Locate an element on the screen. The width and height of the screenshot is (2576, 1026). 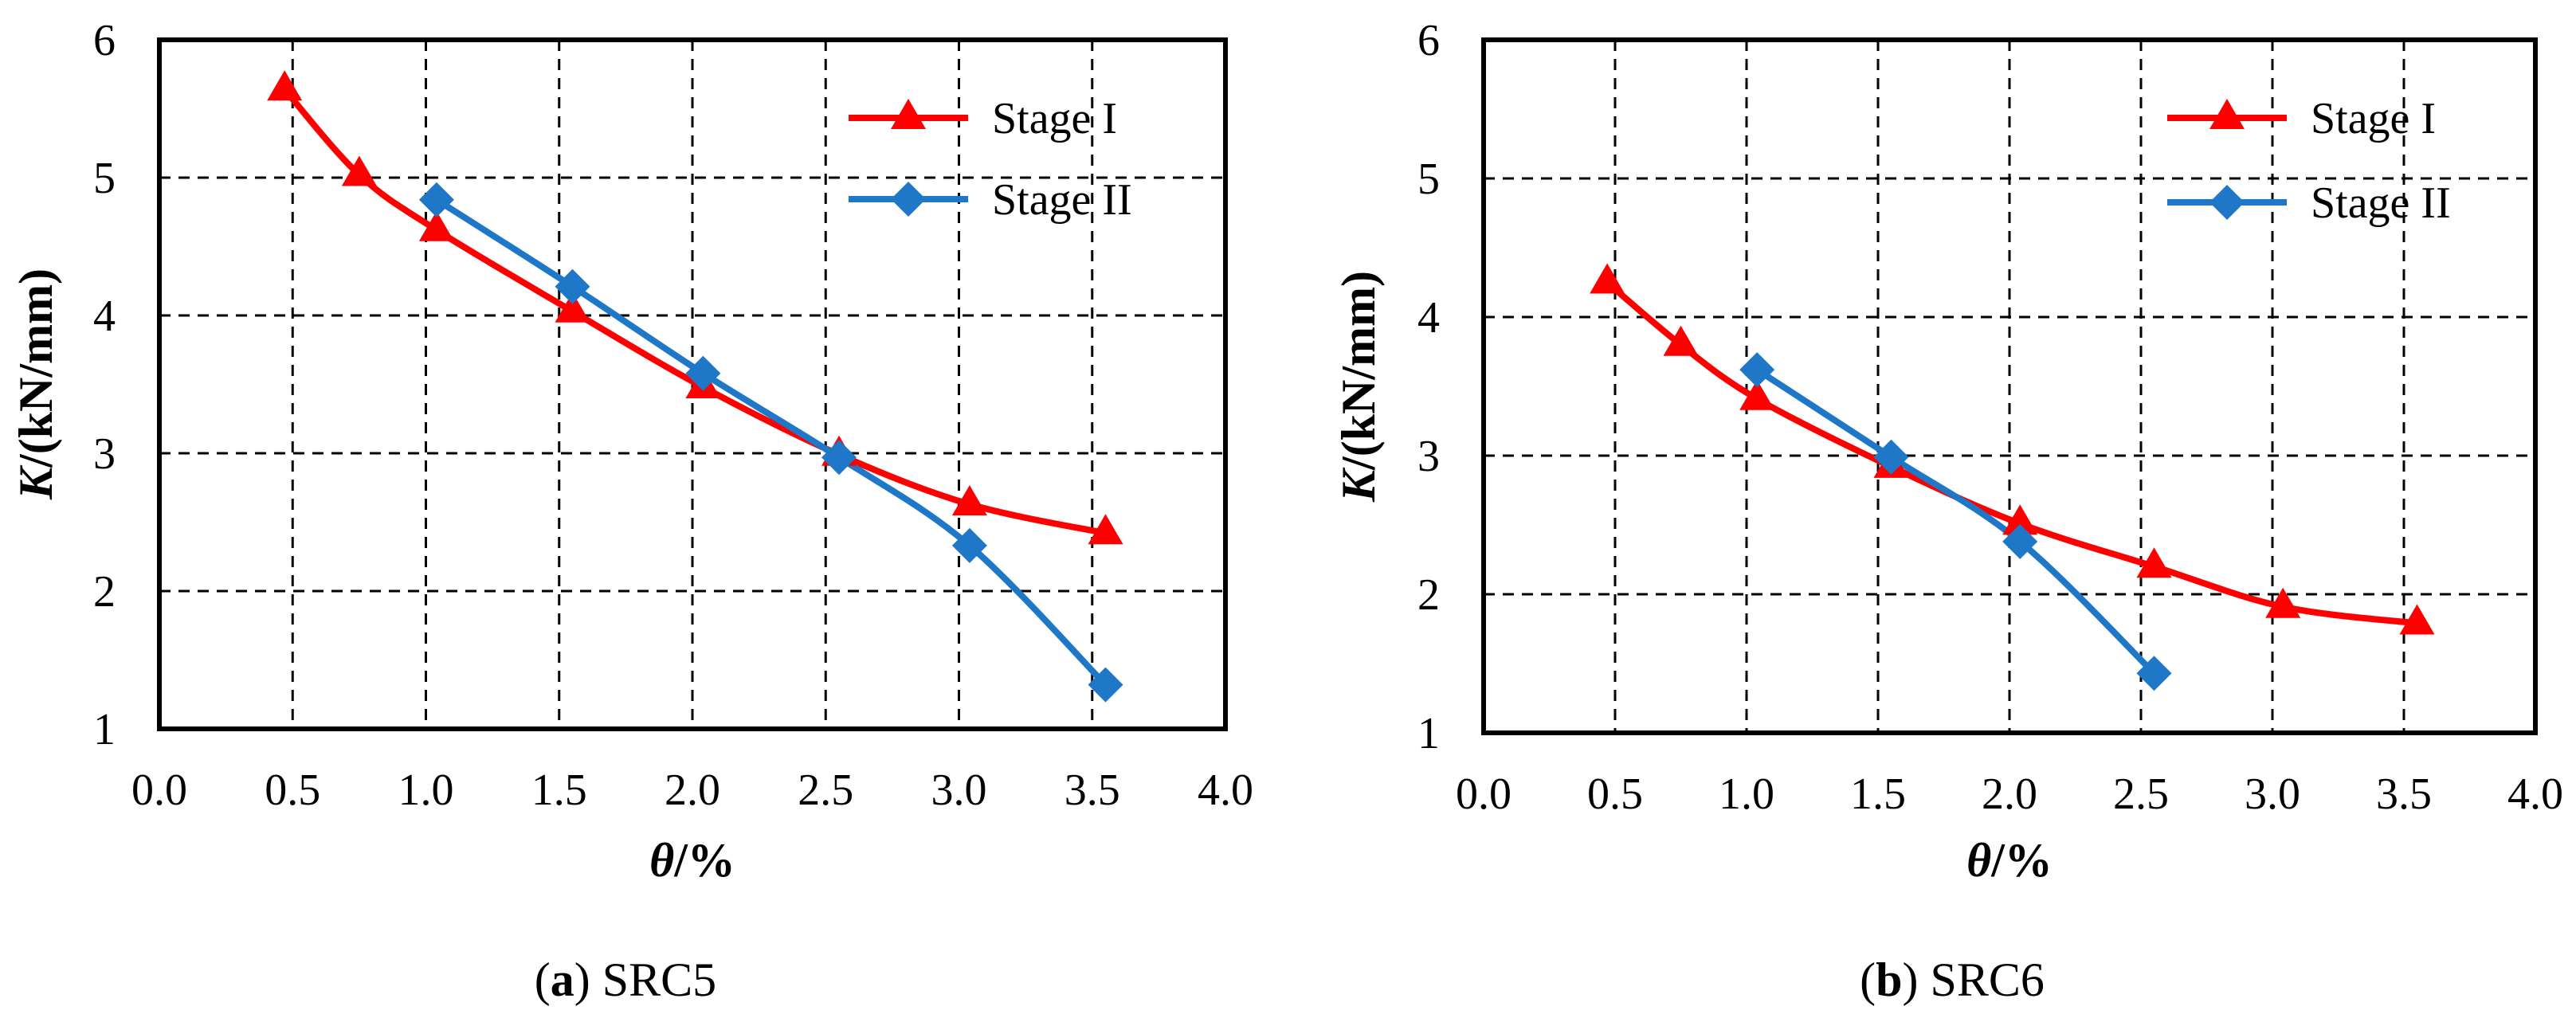
panel-b-y-tick-label: 1 is located at coordinates (1428, 733).